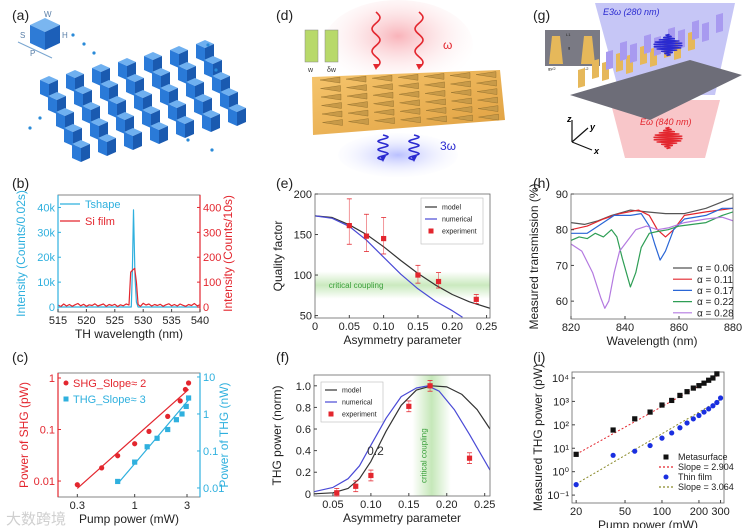 This screenshot has height=528, width=742. I want to click on legend-label: Metasurface, so click(703, 457).